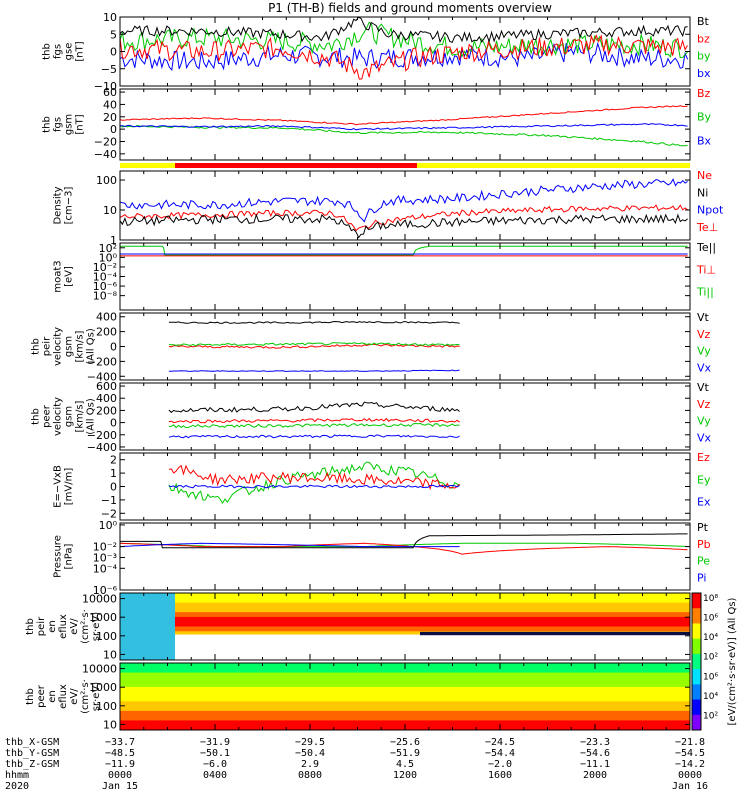 This screenshot has width=750, height=804. What do you see at coordinates (113, 347) in the screenshot?
I see `y-tick-label: 0` at bounding box center [113, 347].